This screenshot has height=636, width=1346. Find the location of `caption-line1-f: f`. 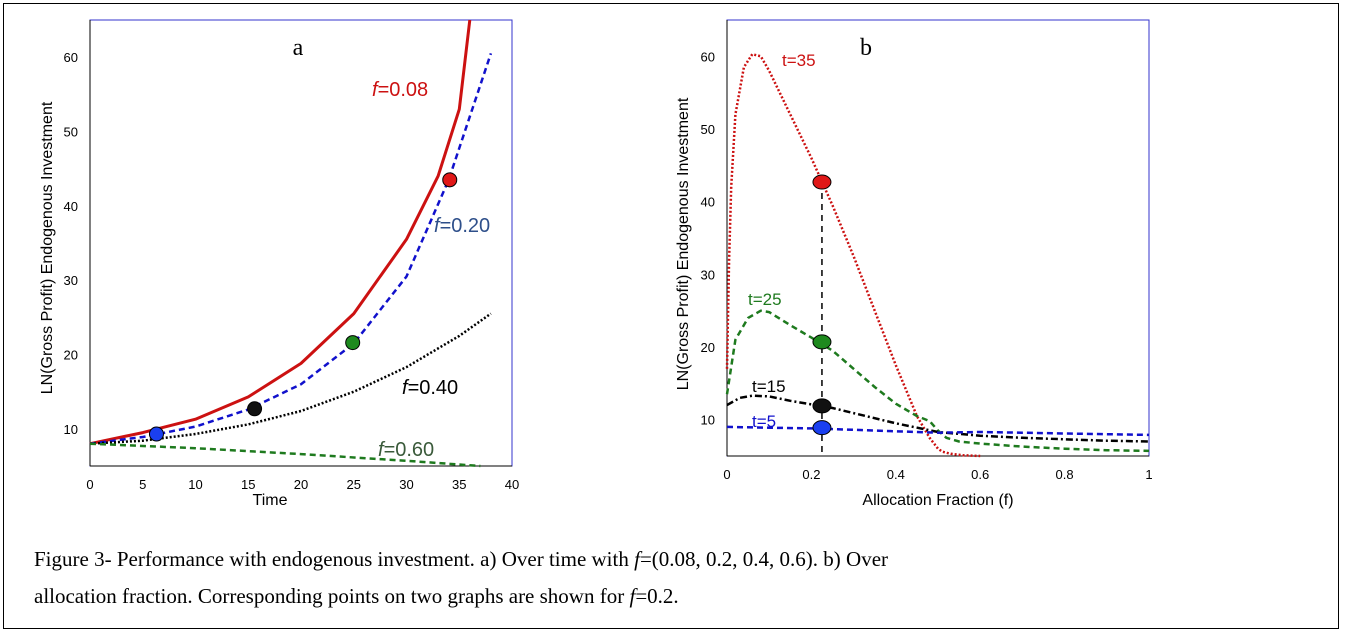

caption-line1-f: f is located at coordinates (637, 559).